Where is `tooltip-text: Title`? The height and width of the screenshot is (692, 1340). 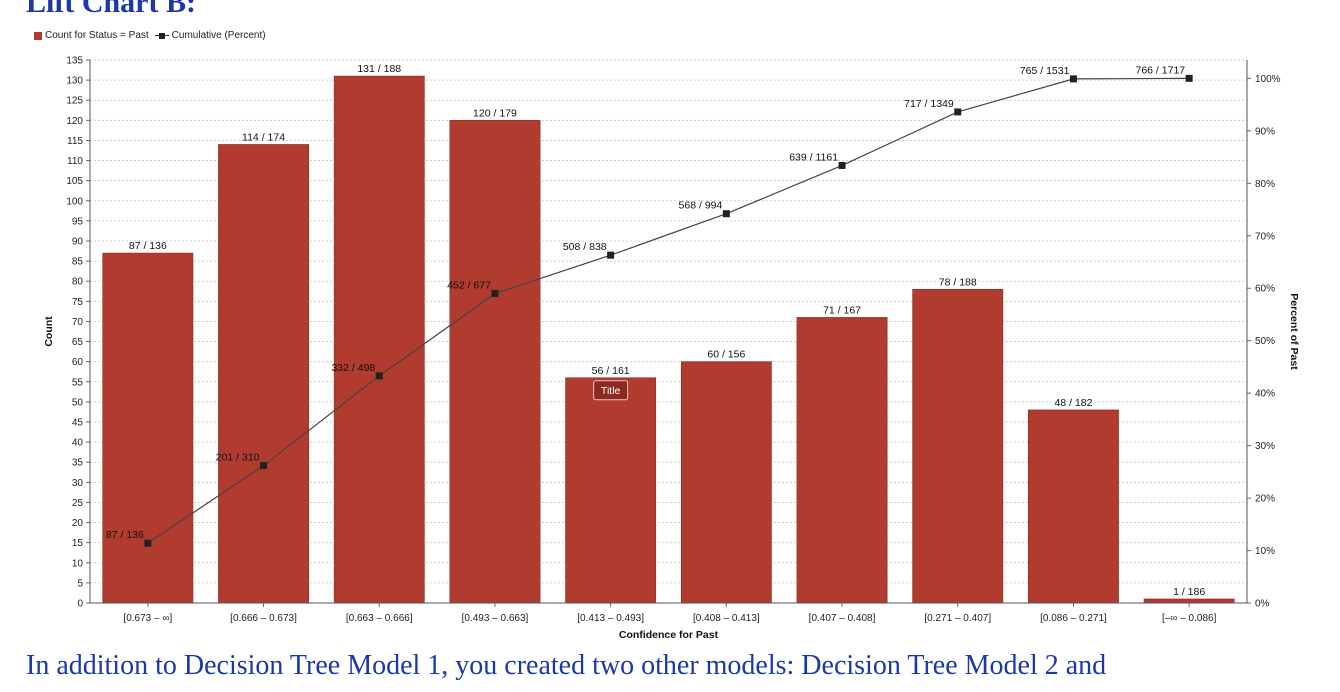
tooltip-text: Title is located at coordinates (611, 391).